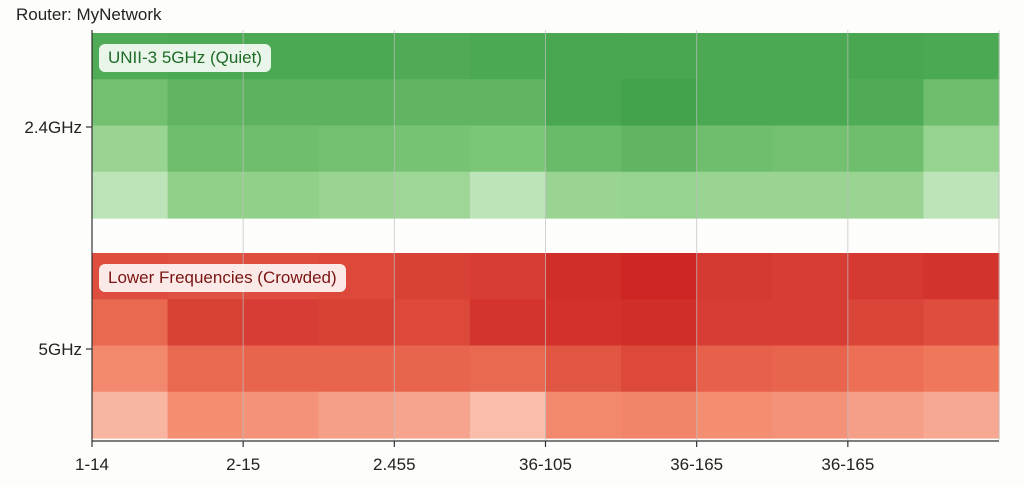 The image size is (1024, 486). What do you see at coordinates (474, 457) in the screenshot?
I see `x-tick-labels: 1-14 2-15 2.455 36-105 36-165 36-165` at bounding box center [474, 457].